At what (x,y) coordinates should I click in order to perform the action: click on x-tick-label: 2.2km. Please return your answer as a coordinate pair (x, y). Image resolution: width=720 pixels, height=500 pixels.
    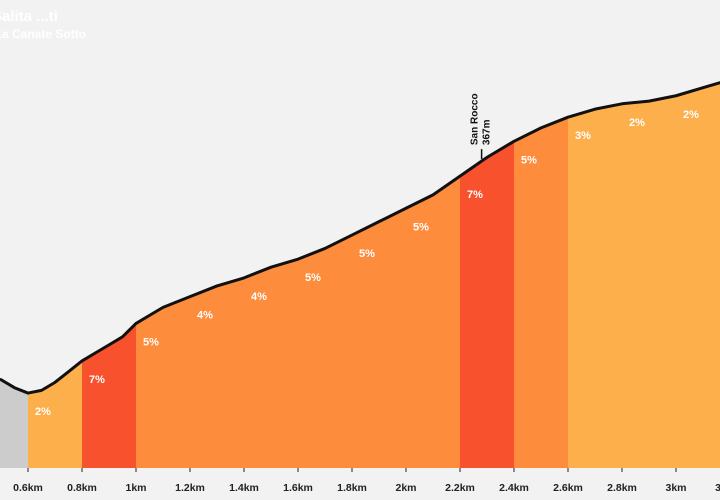
    Looking at the image, I should click on (460, 488).